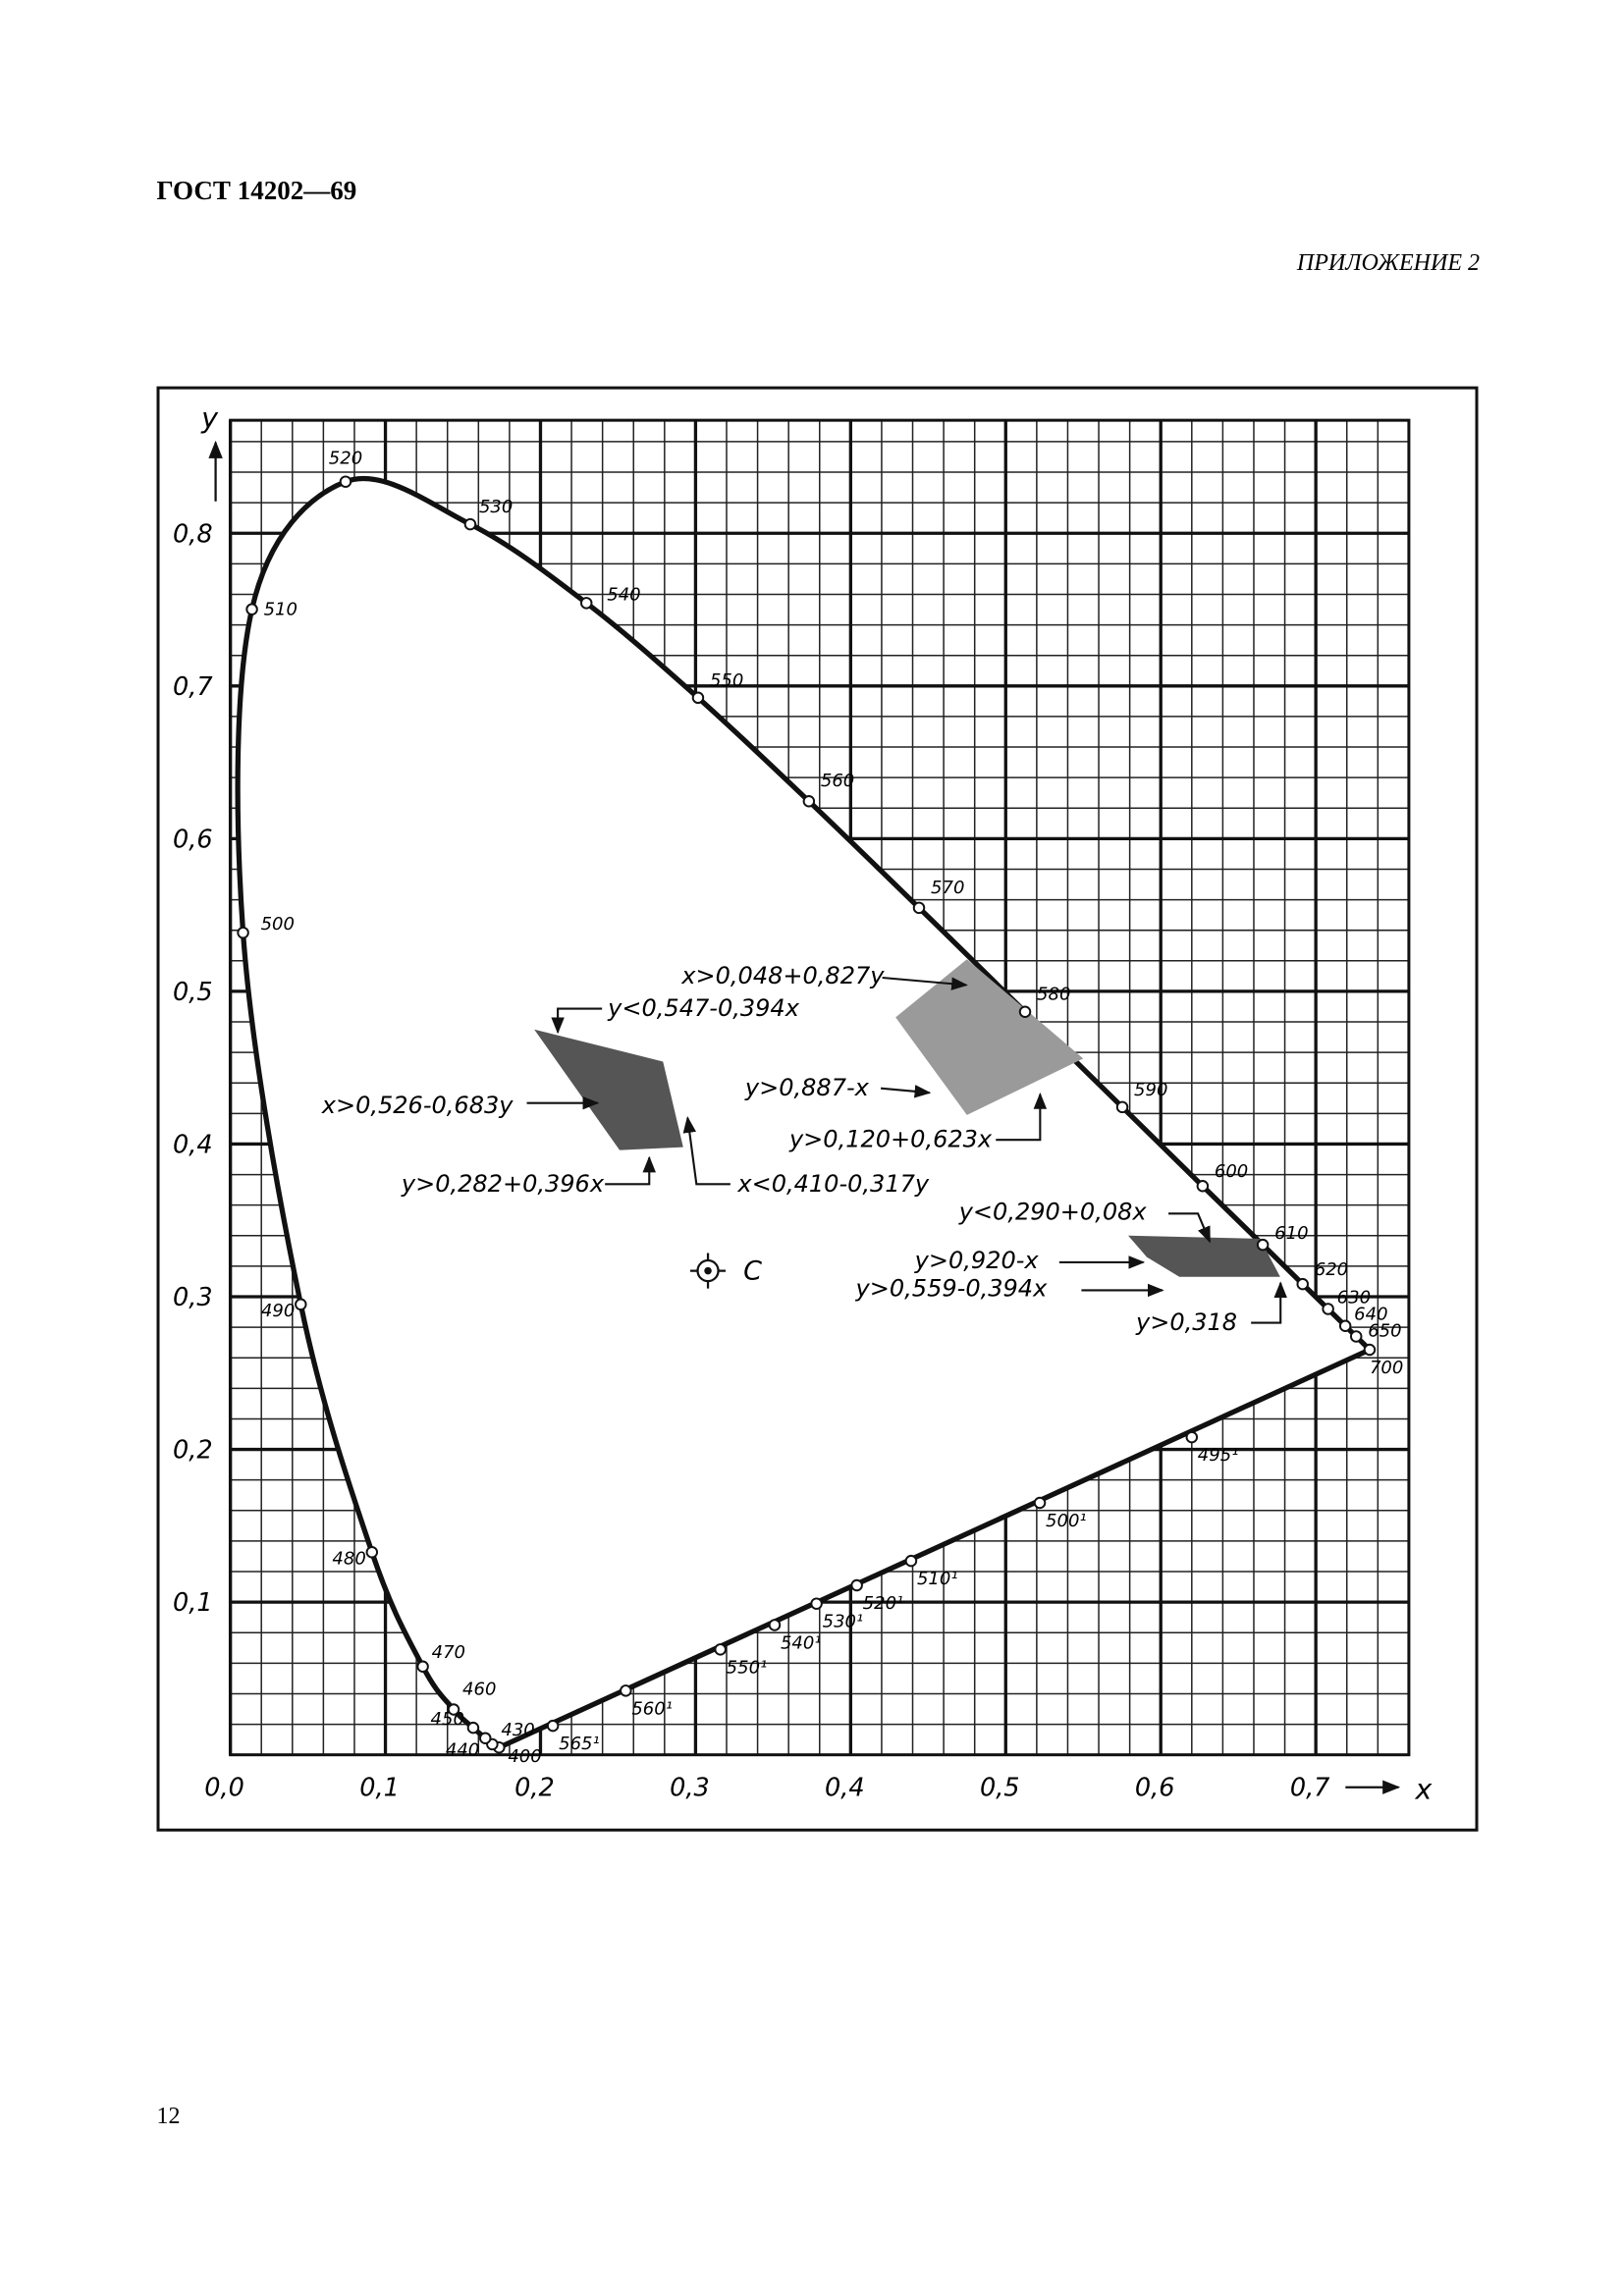 The image size is (1623, 2296). Describe the element at coordinates (652, 1708) in the screenshot. I see `complementary-label: 560¹` at that location.